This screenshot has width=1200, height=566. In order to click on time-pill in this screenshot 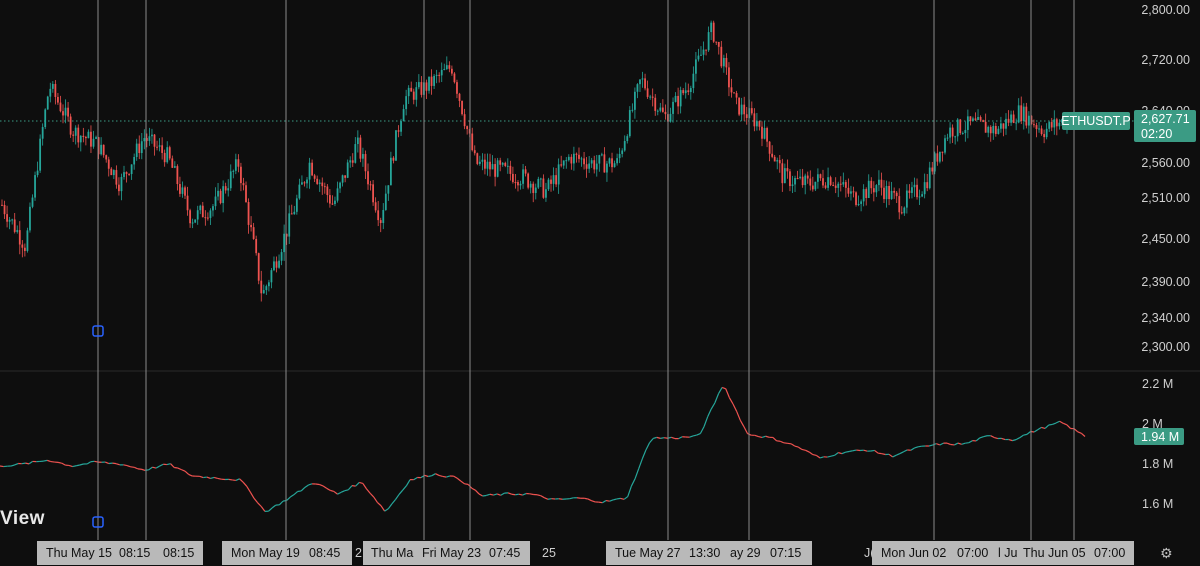, I will do `click(287, 553)`.